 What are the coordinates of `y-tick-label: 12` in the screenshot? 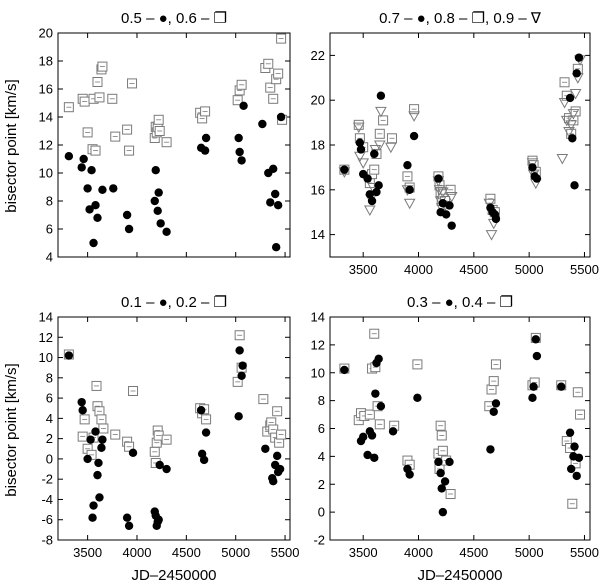 It's located at (46, 337).